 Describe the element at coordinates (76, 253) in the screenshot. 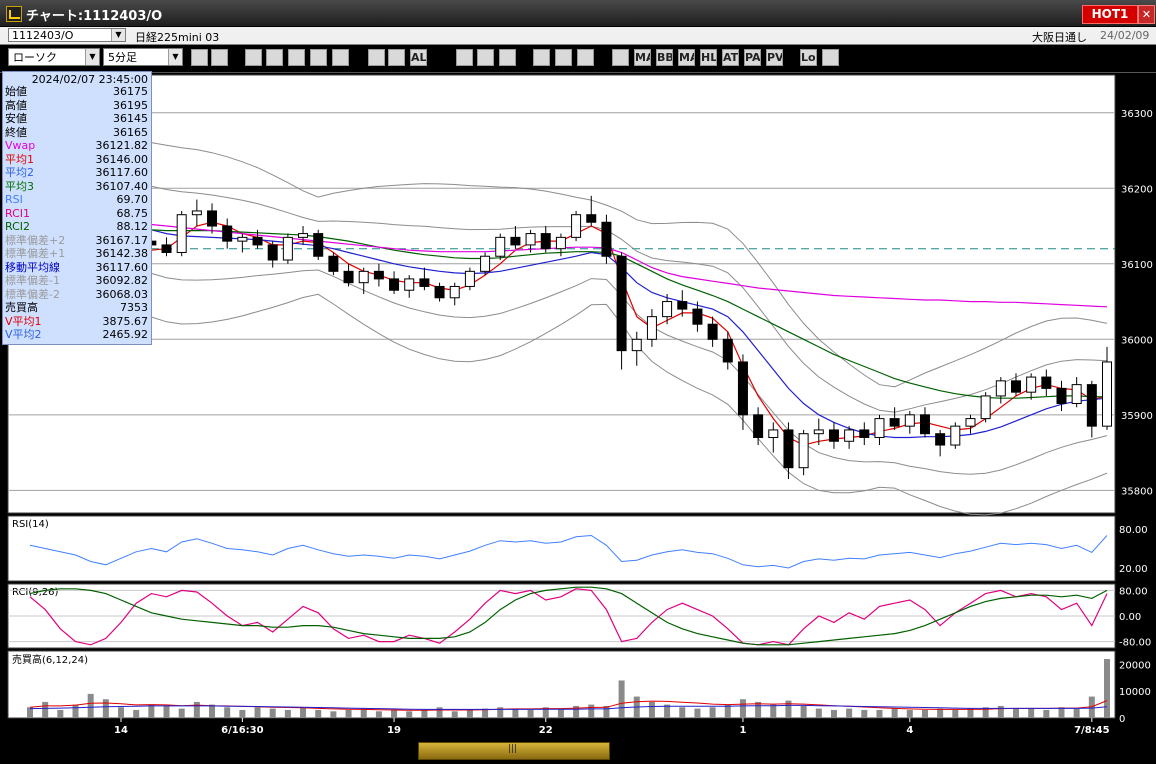

I see `info-row: 標準偏差+1 36142.38` at that location.